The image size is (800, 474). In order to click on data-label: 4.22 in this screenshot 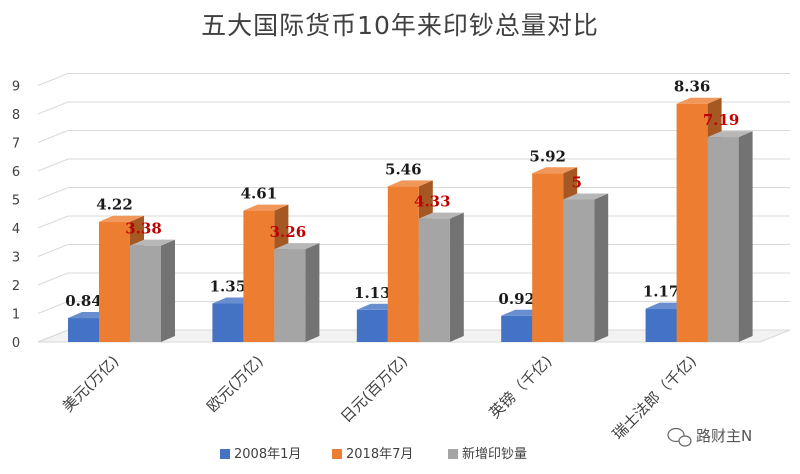, I will do `click(114, 205)`.